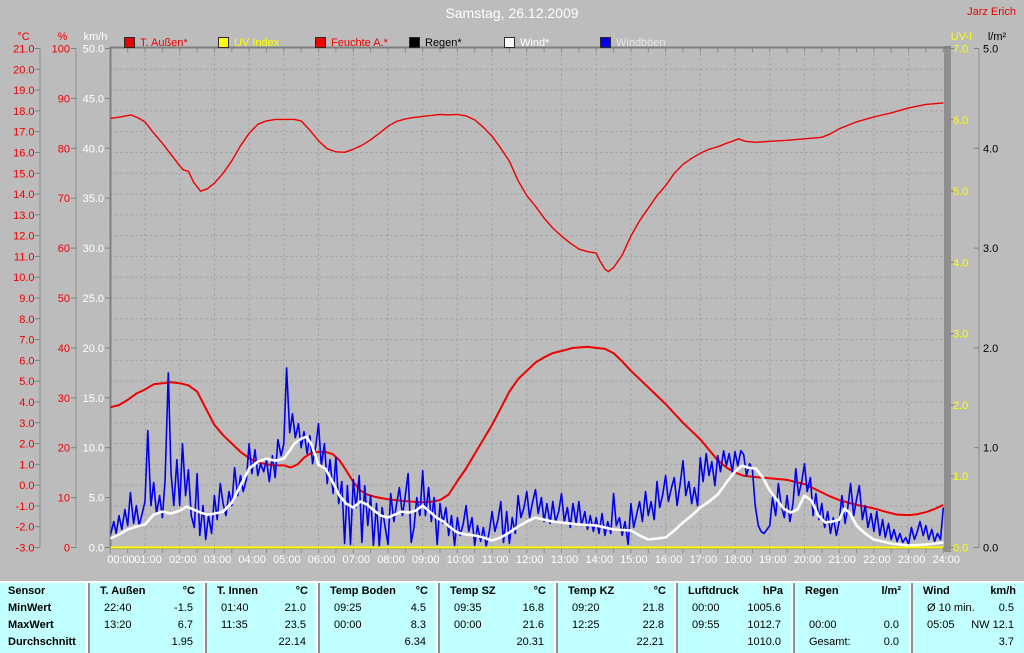 This screenshot has width=1024, height=653. I want to click on humidity-axis-label: 20, so click(64, 449).